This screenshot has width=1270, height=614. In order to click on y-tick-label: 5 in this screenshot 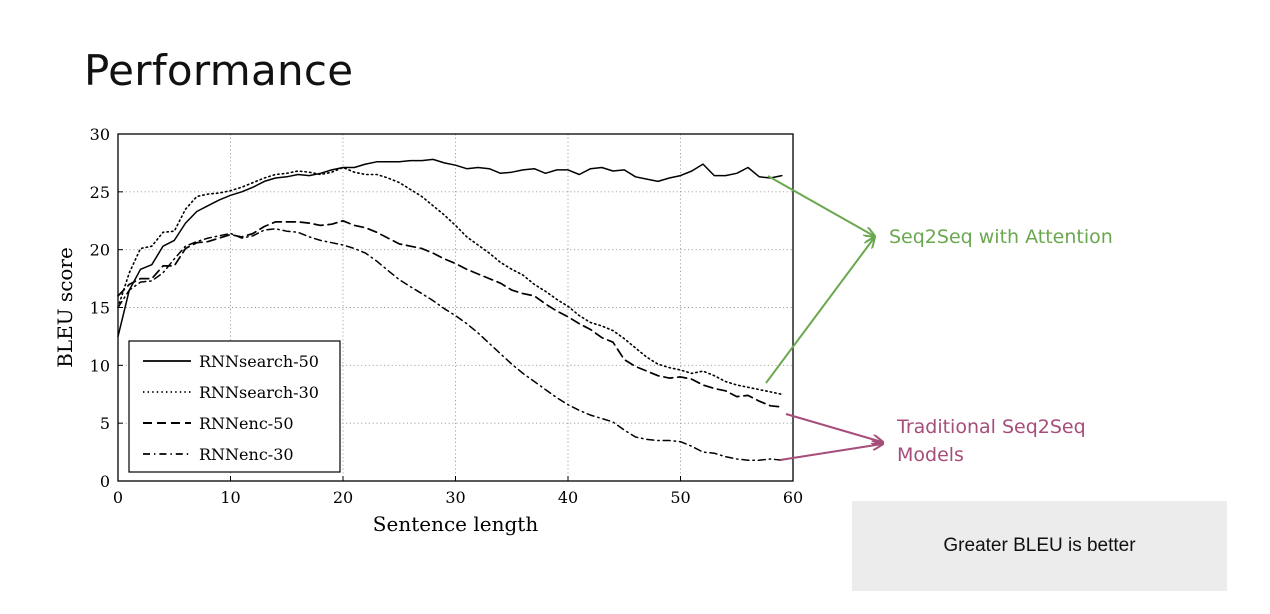, I will do `click(105, 423)`.